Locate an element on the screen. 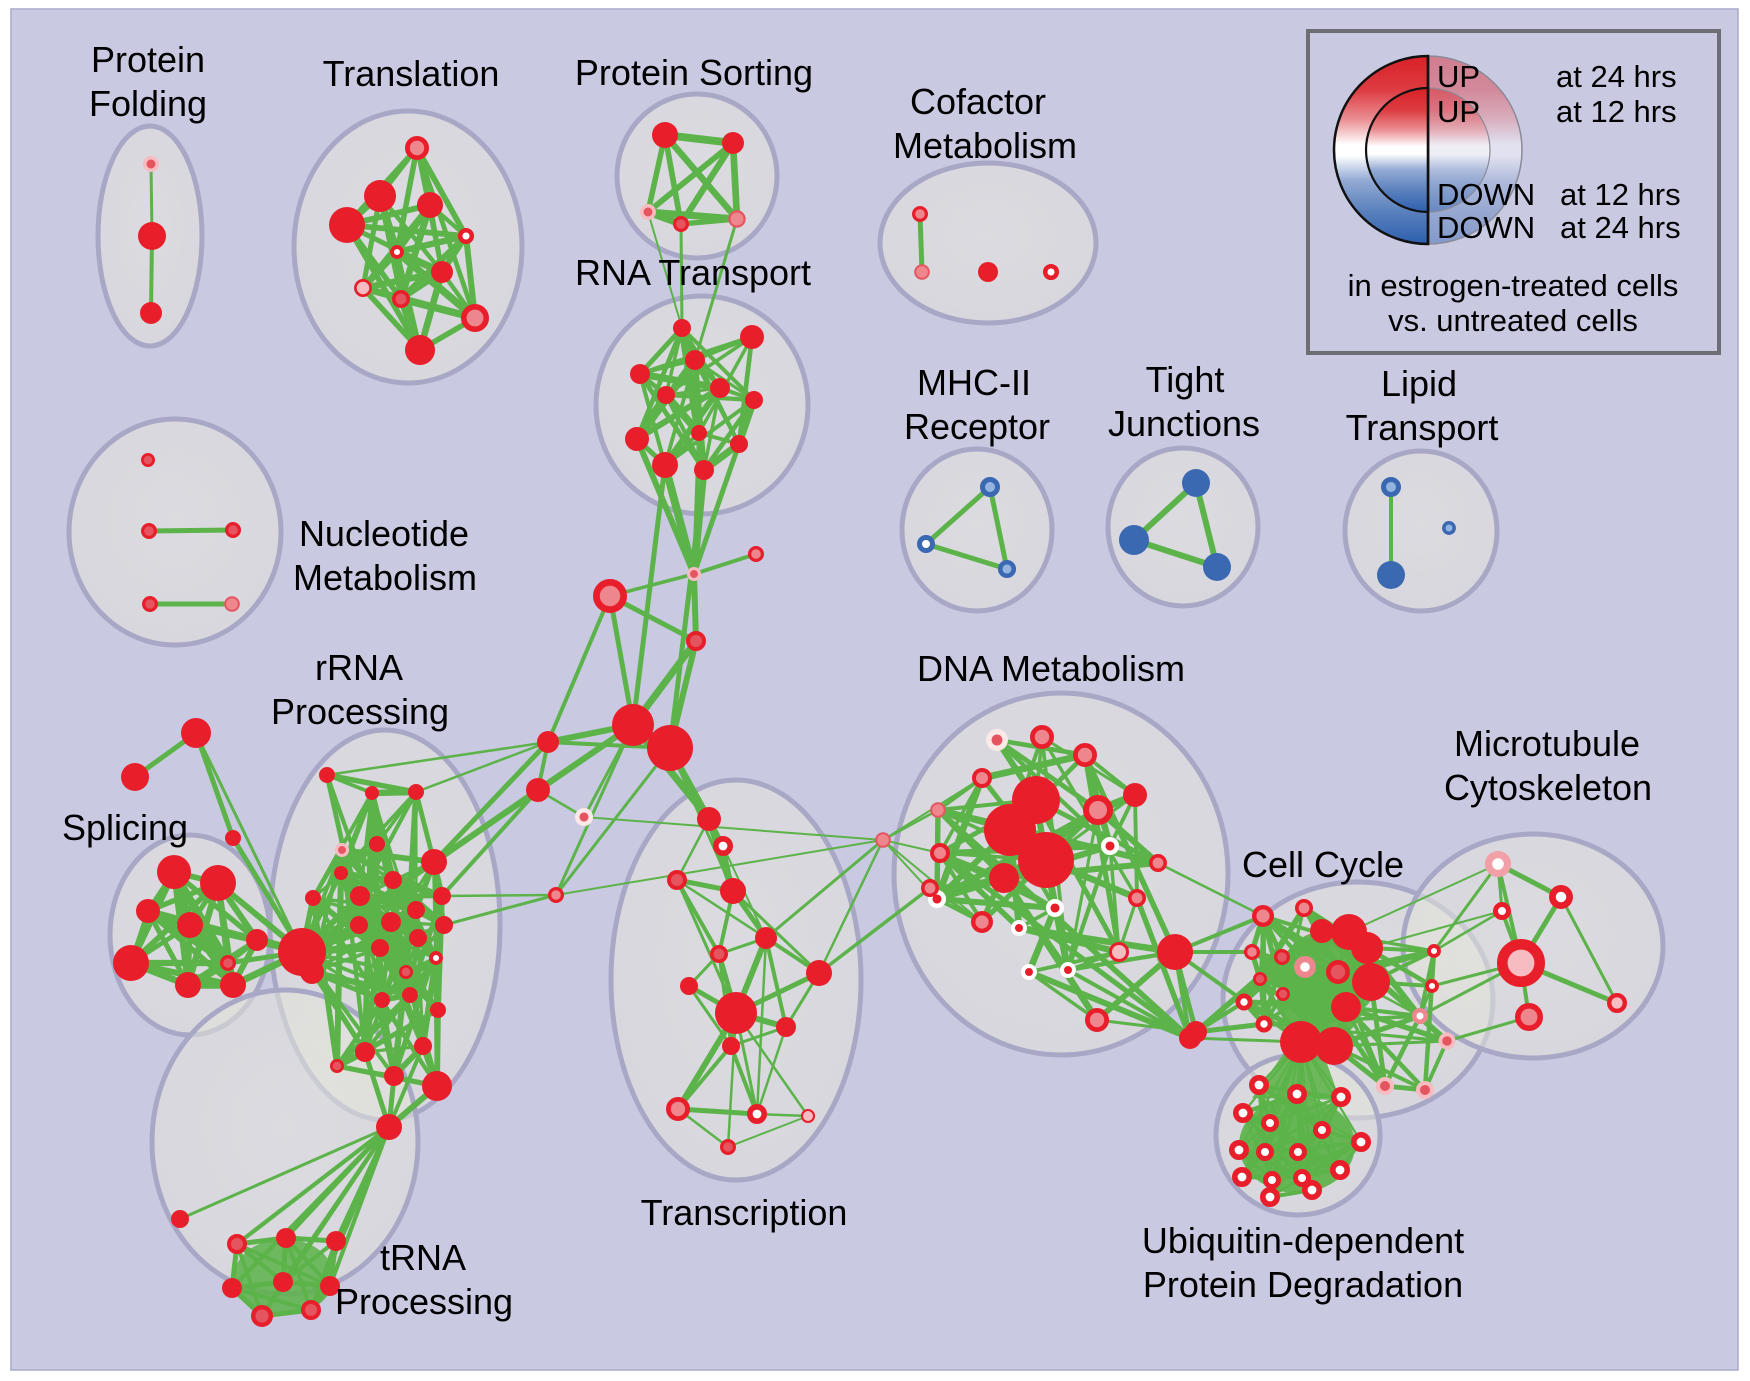  svg-text: Translation is located at coordinates (411, 73).